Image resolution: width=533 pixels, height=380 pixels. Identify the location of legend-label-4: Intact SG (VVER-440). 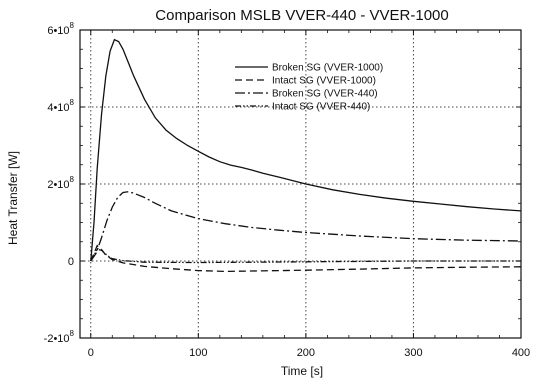
(321, 107).